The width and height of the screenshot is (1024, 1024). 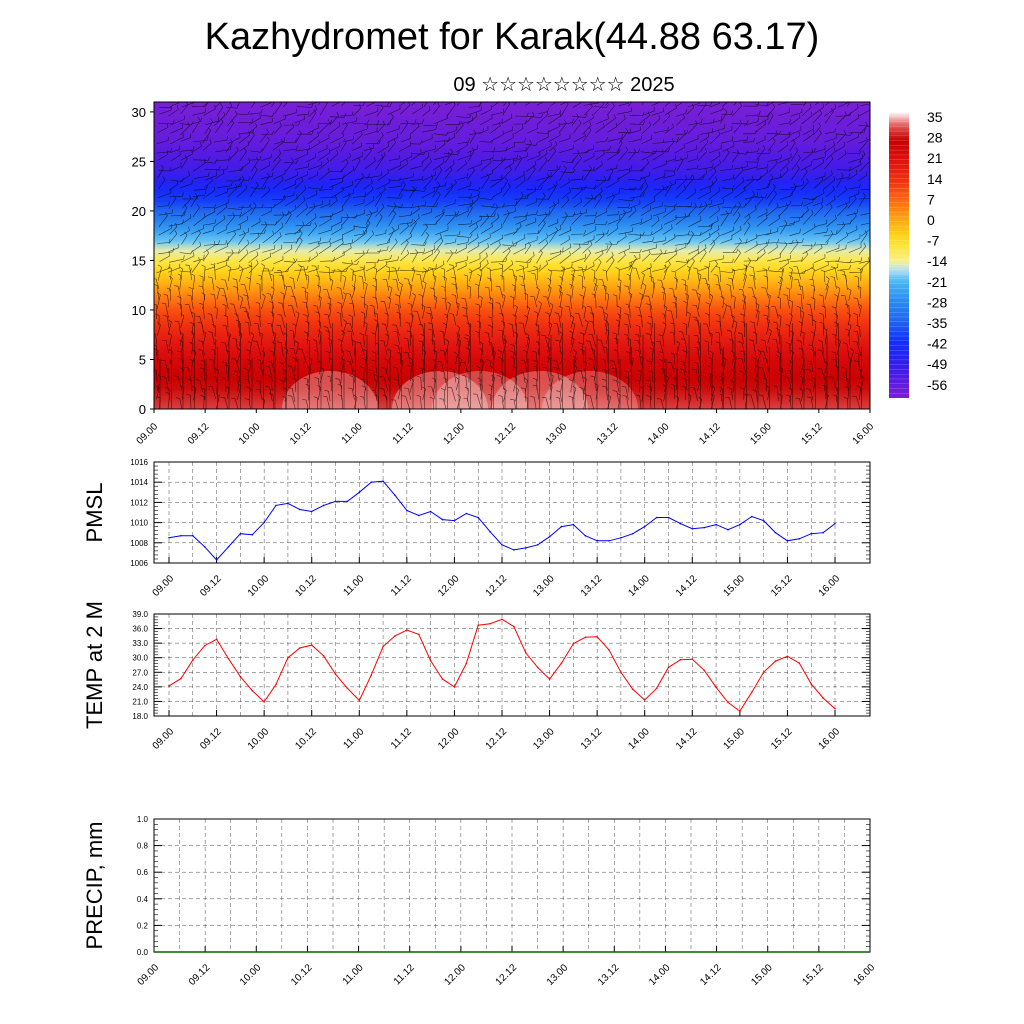 What do you see at coordinates (330, 390) in the screenshot?
I see `warm-pocket` at bounding box center [330, 390].